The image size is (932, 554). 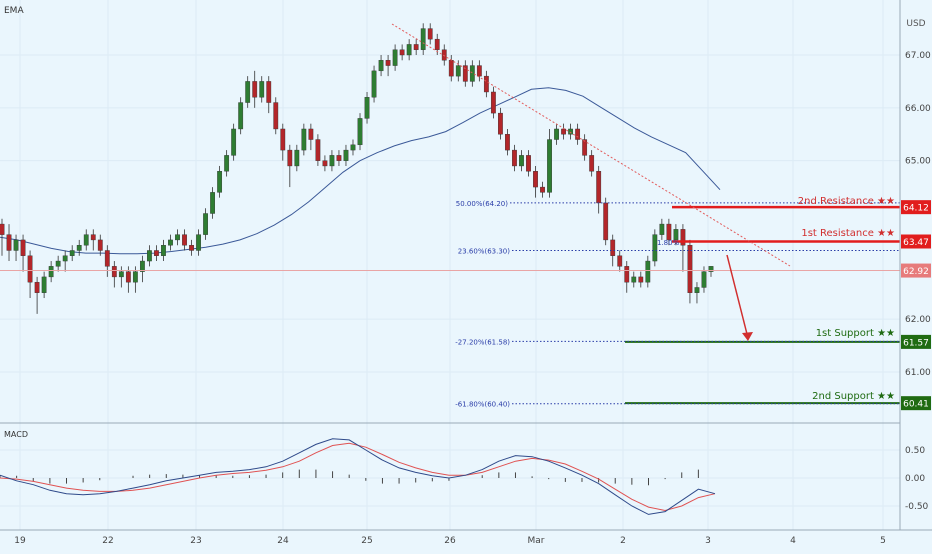 I want to click on macd-label: MACD, so click(x=16, y=434).